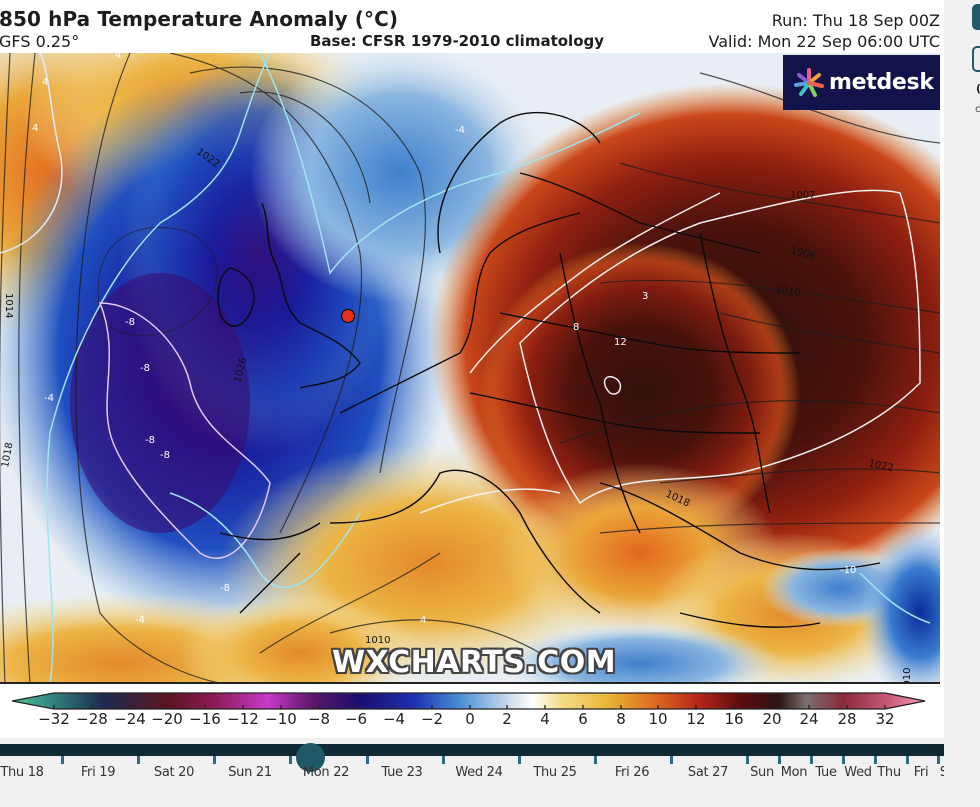 The width and height of the screenshot is (980, 807). What do you see at coordinates (40, 41) in the screenshot?
I see `model-label: GFS 0.25°` at bounding box center [40, 41].